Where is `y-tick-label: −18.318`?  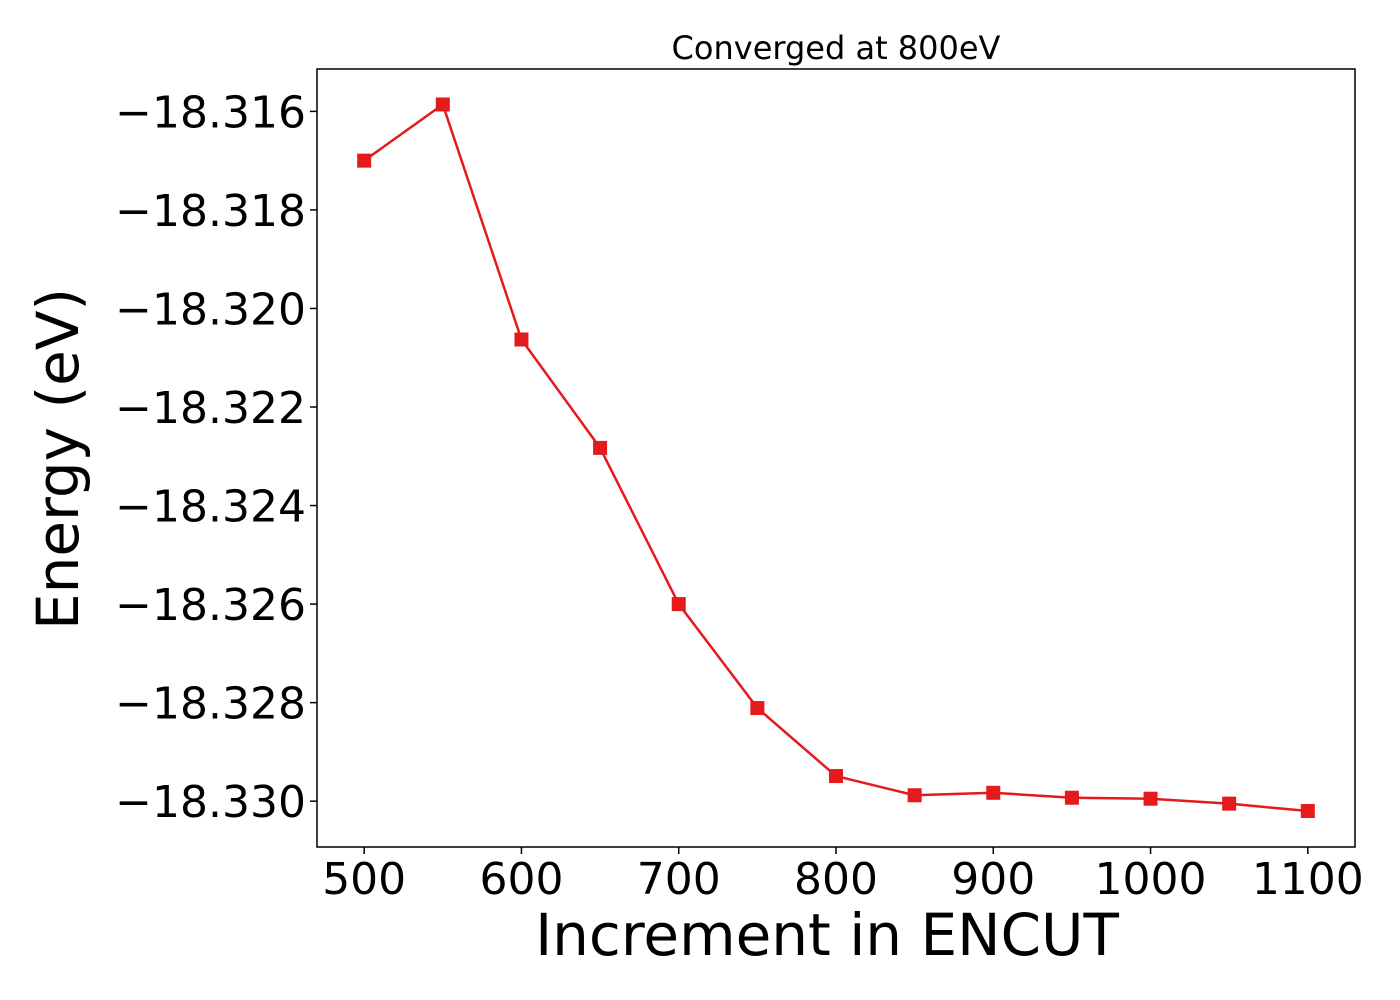 y-tick-label: −18.318 is located at coordinates (210, 211).